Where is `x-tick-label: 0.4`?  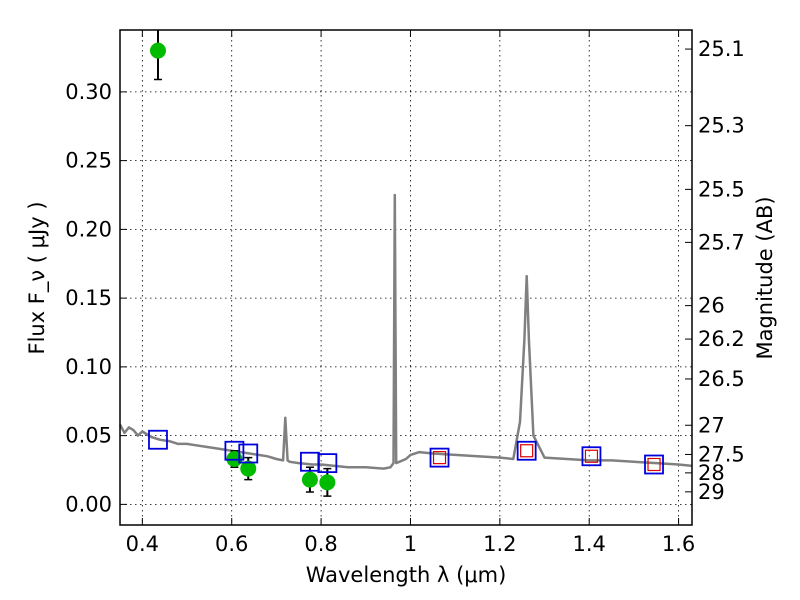 x-tick-label: 0.4 is located at coordinates (142, 544).